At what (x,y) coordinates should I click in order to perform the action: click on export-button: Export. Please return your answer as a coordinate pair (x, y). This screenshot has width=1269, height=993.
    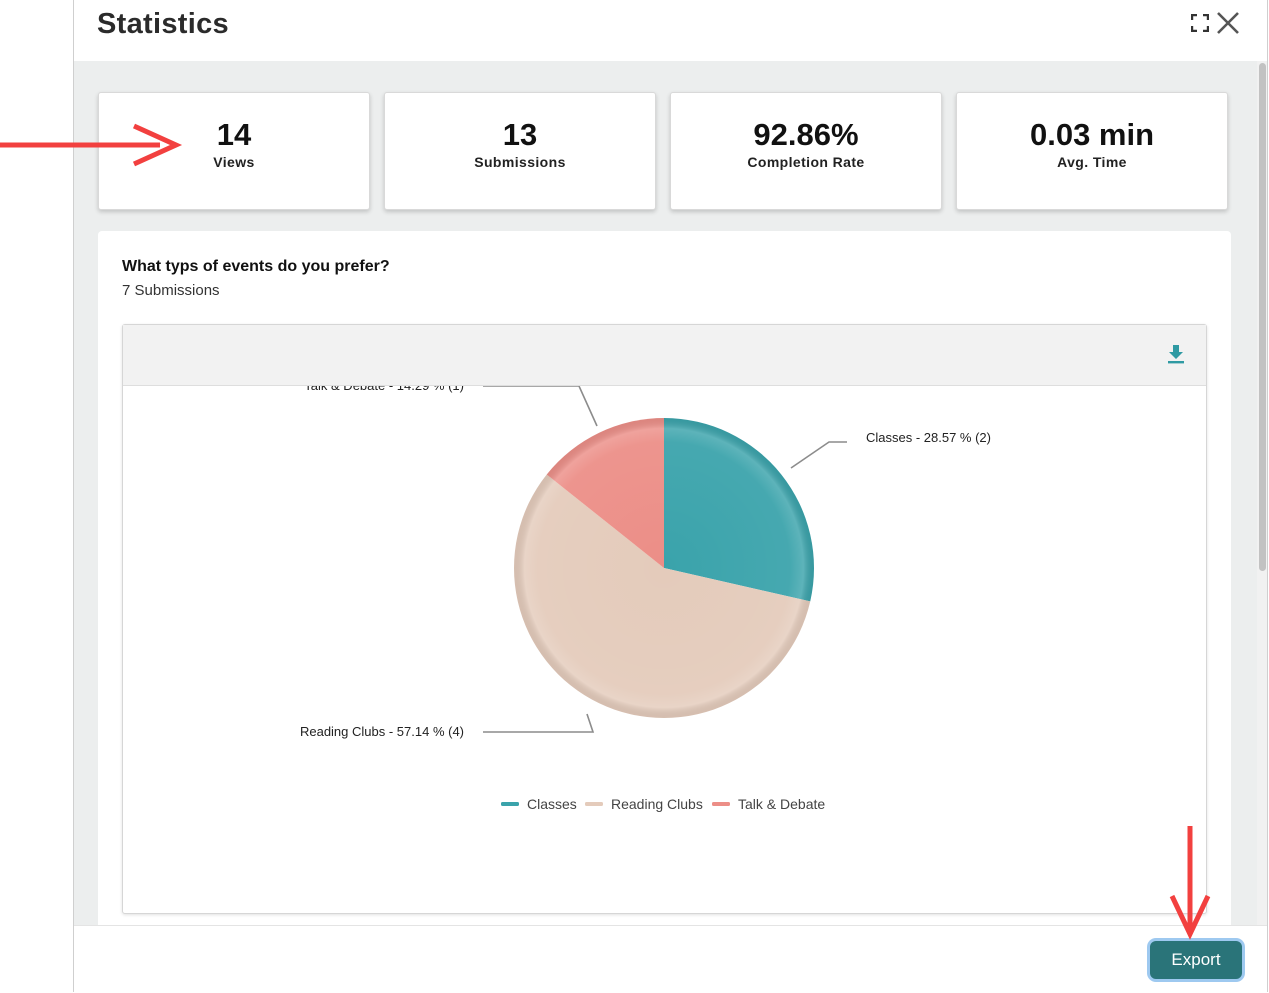
    Looking at the image, I should click on (1196, 960).